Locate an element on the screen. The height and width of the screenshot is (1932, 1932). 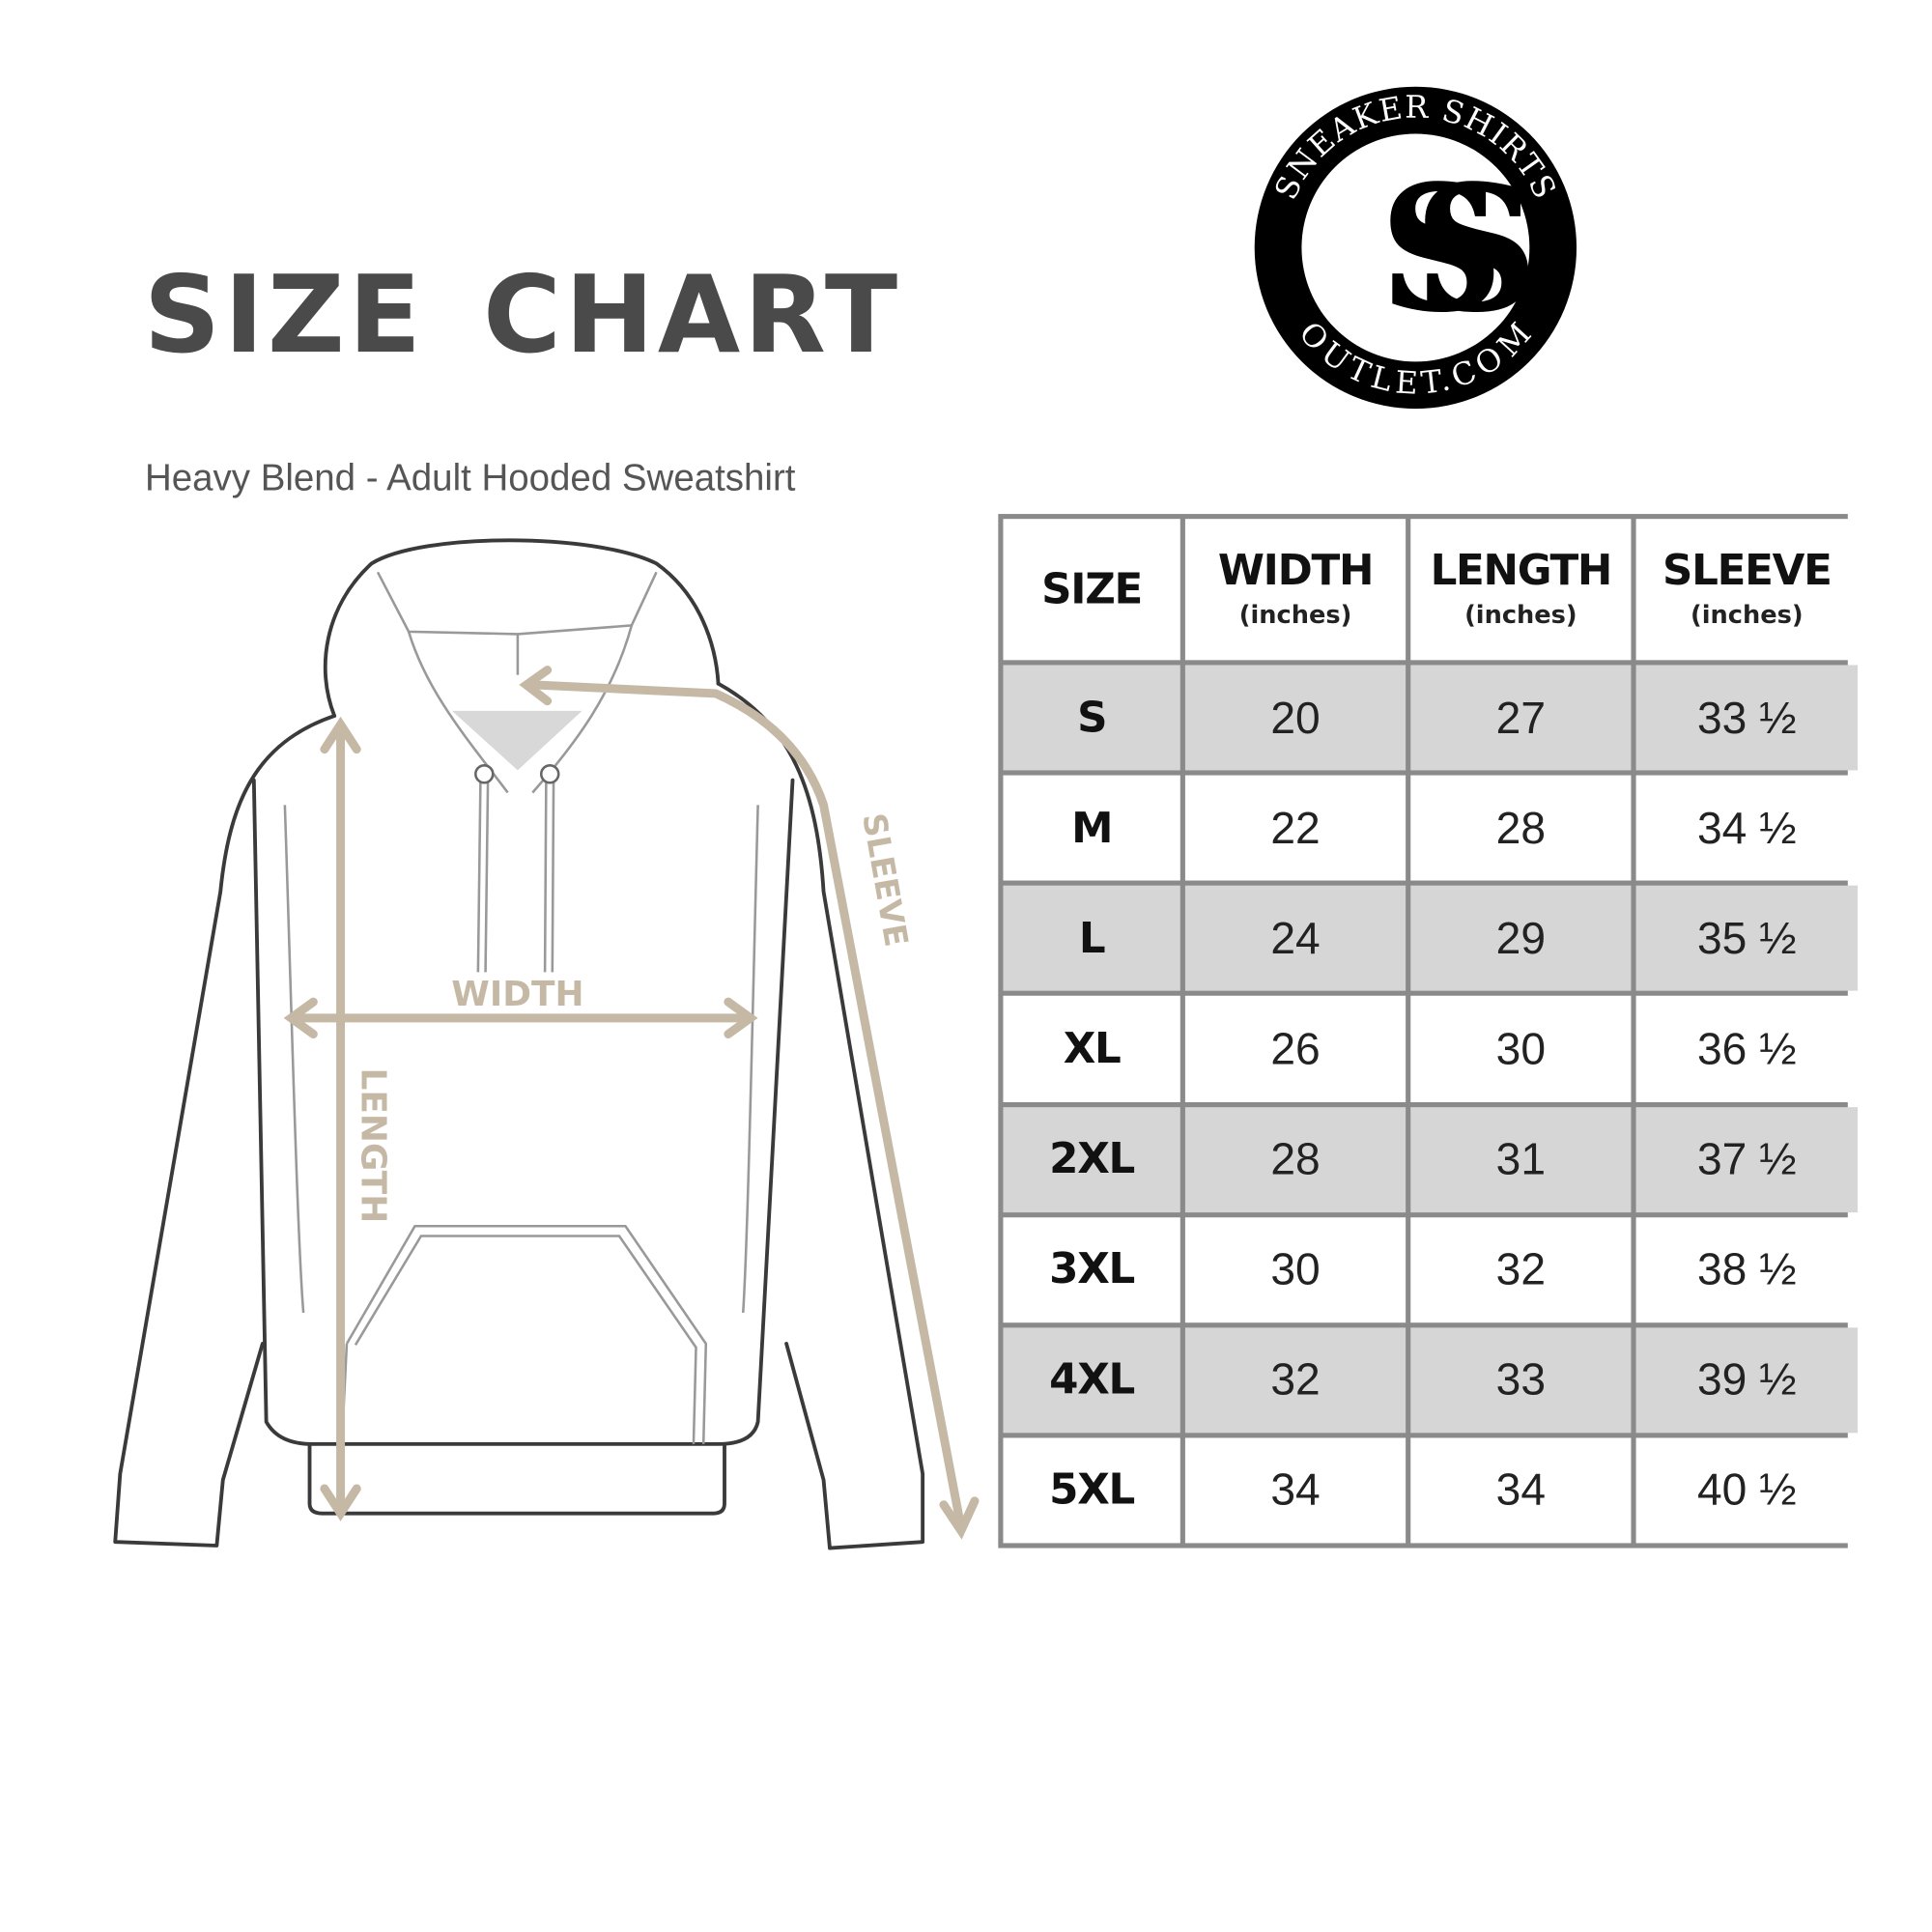
length-label: LENGTH is located at coordinates (372, 1146).